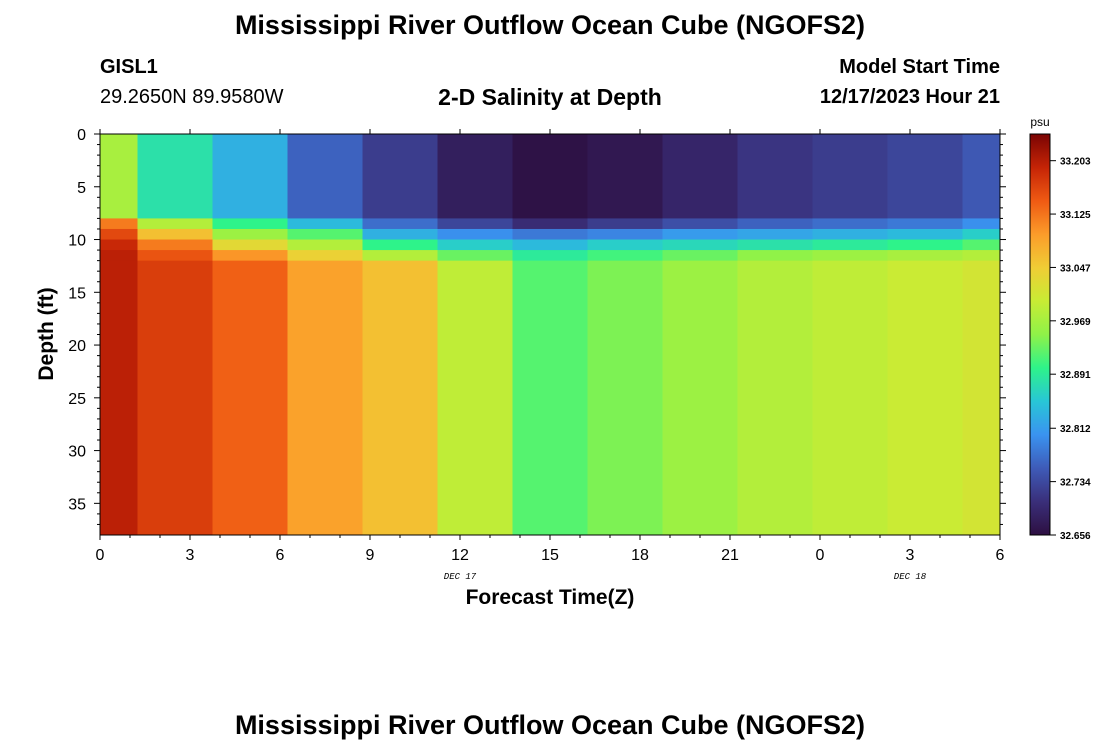  What do you see at coordinates (1075, 483) in the screenshot?
I see `colorbar-tick-label: 32.734` at bounding box center [1075, 483].